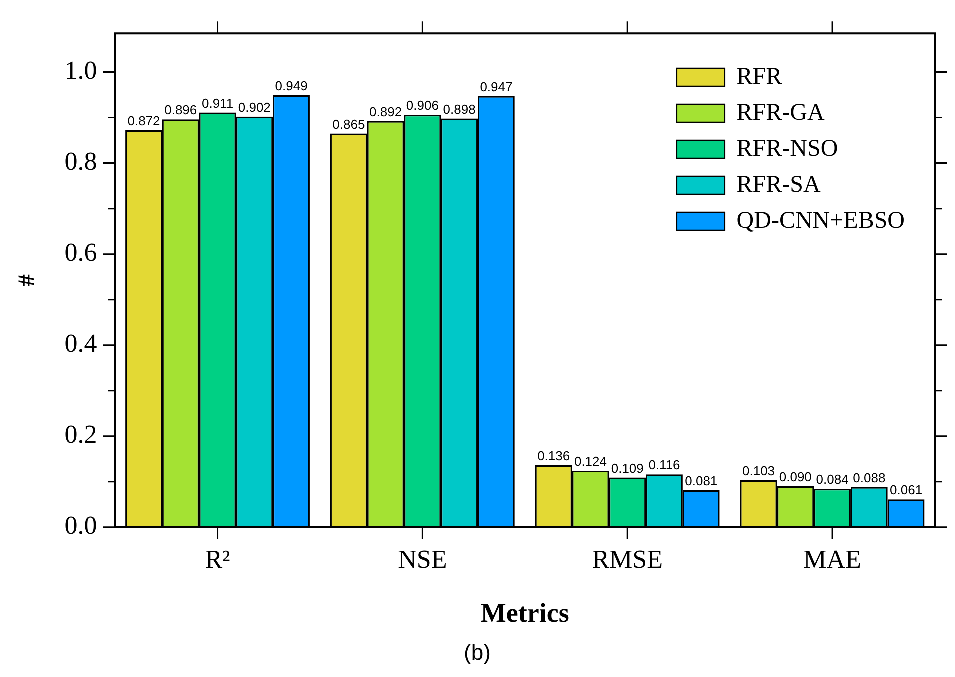 The width and height of the screenshot is (955, 677). What do you see at coordinates (459, 109) in the screenshot?
I see `data-label: 0.898` at bounding box center [459, 109].